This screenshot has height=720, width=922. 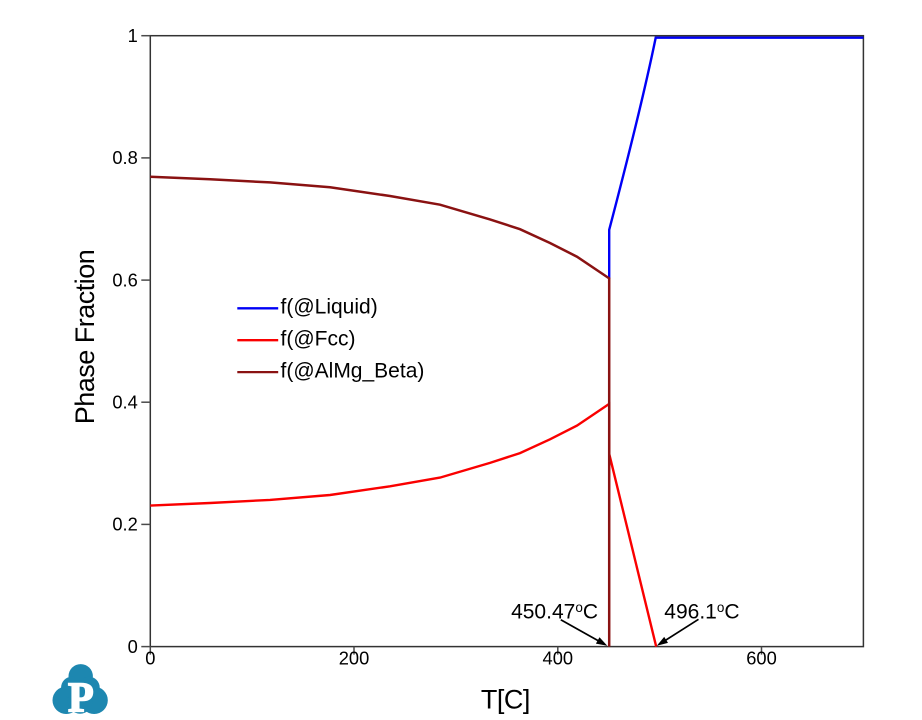 What do you see at coordinates (505, 700) in the screenshot?
I see `svg-text: T[C]` at bounding box center [505, 700].